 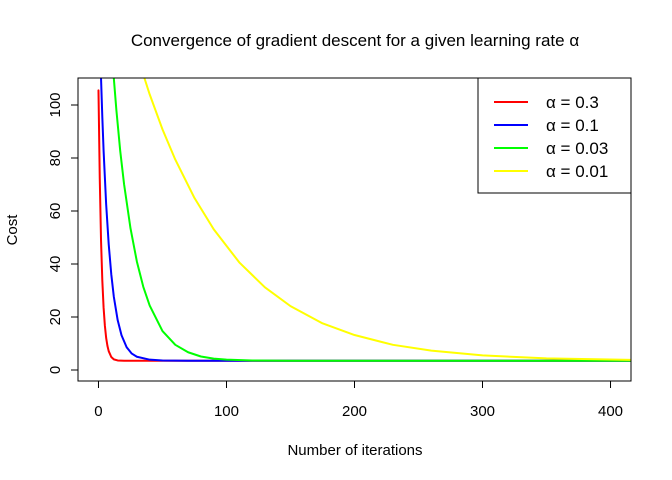 I want to click on legend-label-1: α = 0.1, so click(x=572, y=125).